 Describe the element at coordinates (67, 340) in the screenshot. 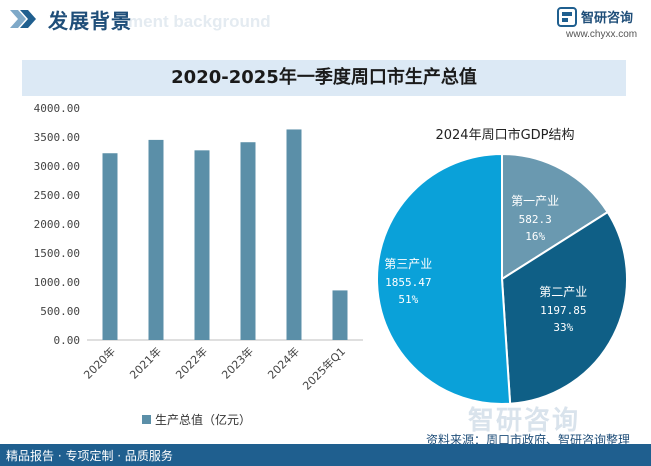

I see `y-tick-label: 0.00` at that location.